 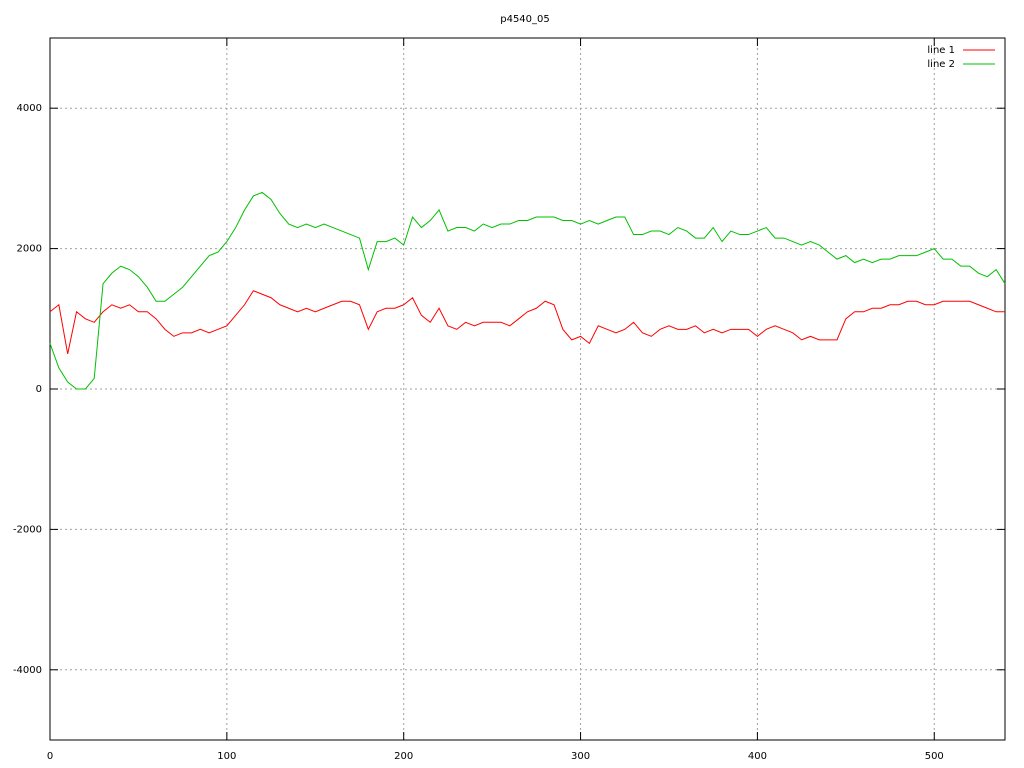 What do you see at coordinates (527, 322) in the screenshot?
I see `data-line` at bounding box center [527, 322].